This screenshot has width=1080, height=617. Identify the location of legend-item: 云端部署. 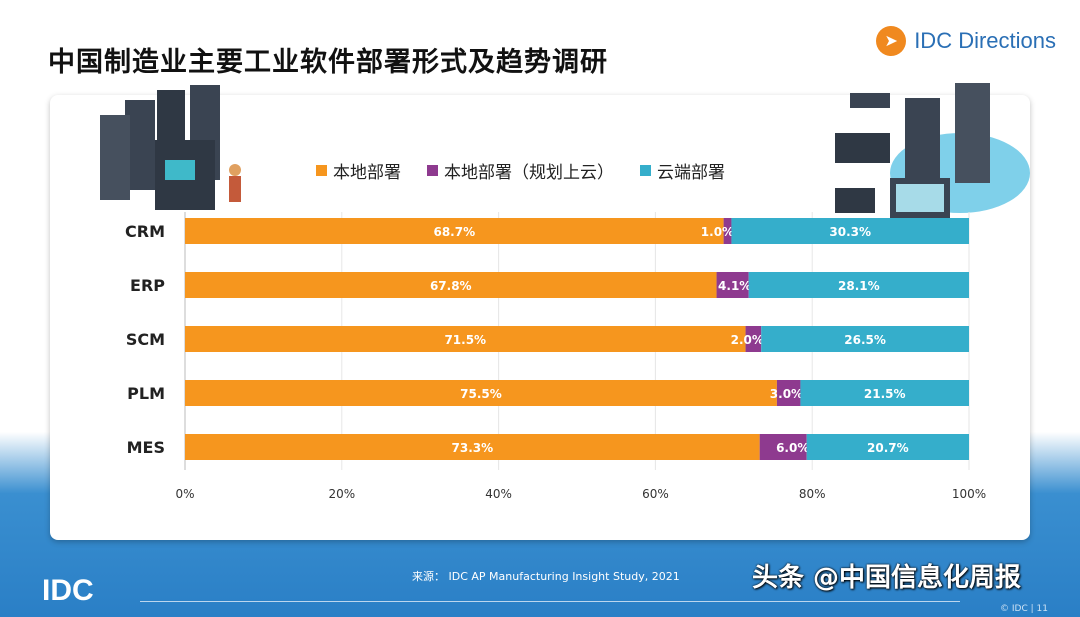
(682, 170).